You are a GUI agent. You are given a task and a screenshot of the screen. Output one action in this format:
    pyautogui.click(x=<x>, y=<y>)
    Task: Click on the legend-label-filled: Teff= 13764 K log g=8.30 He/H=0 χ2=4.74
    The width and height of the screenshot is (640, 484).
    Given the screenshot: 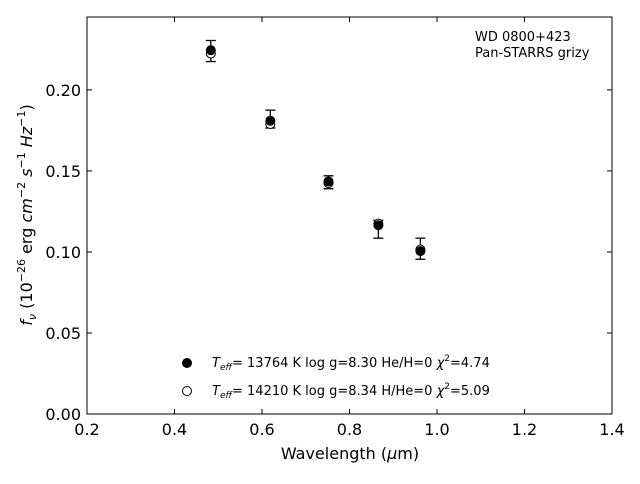 What is the action you would take?
    pyautogui.click(x=351, y=363)
    